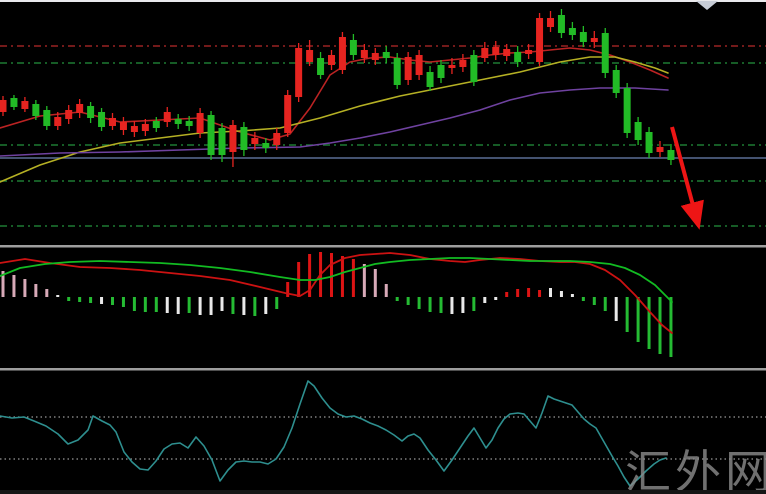 This screenshot has width=766, height=494. What do you see at coordinates (707, 5) in the screenshot?
I see `chart-shift-marker` at bounding box center [707, 5].